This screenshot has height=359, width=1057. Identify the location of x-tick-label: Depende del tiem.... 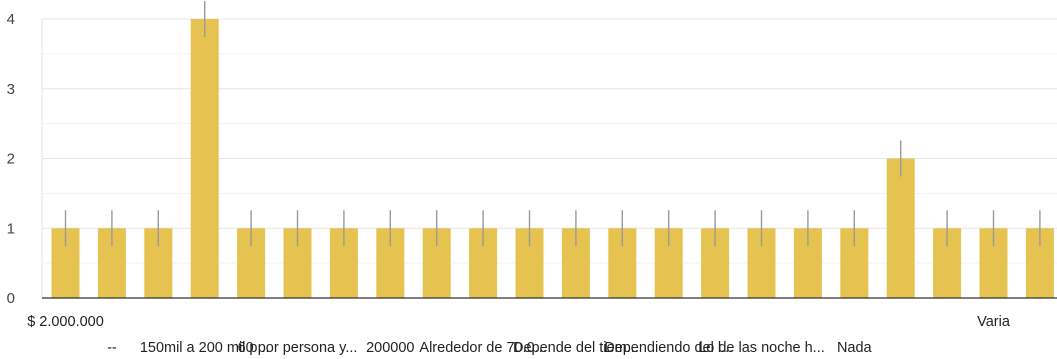
(576, 348).